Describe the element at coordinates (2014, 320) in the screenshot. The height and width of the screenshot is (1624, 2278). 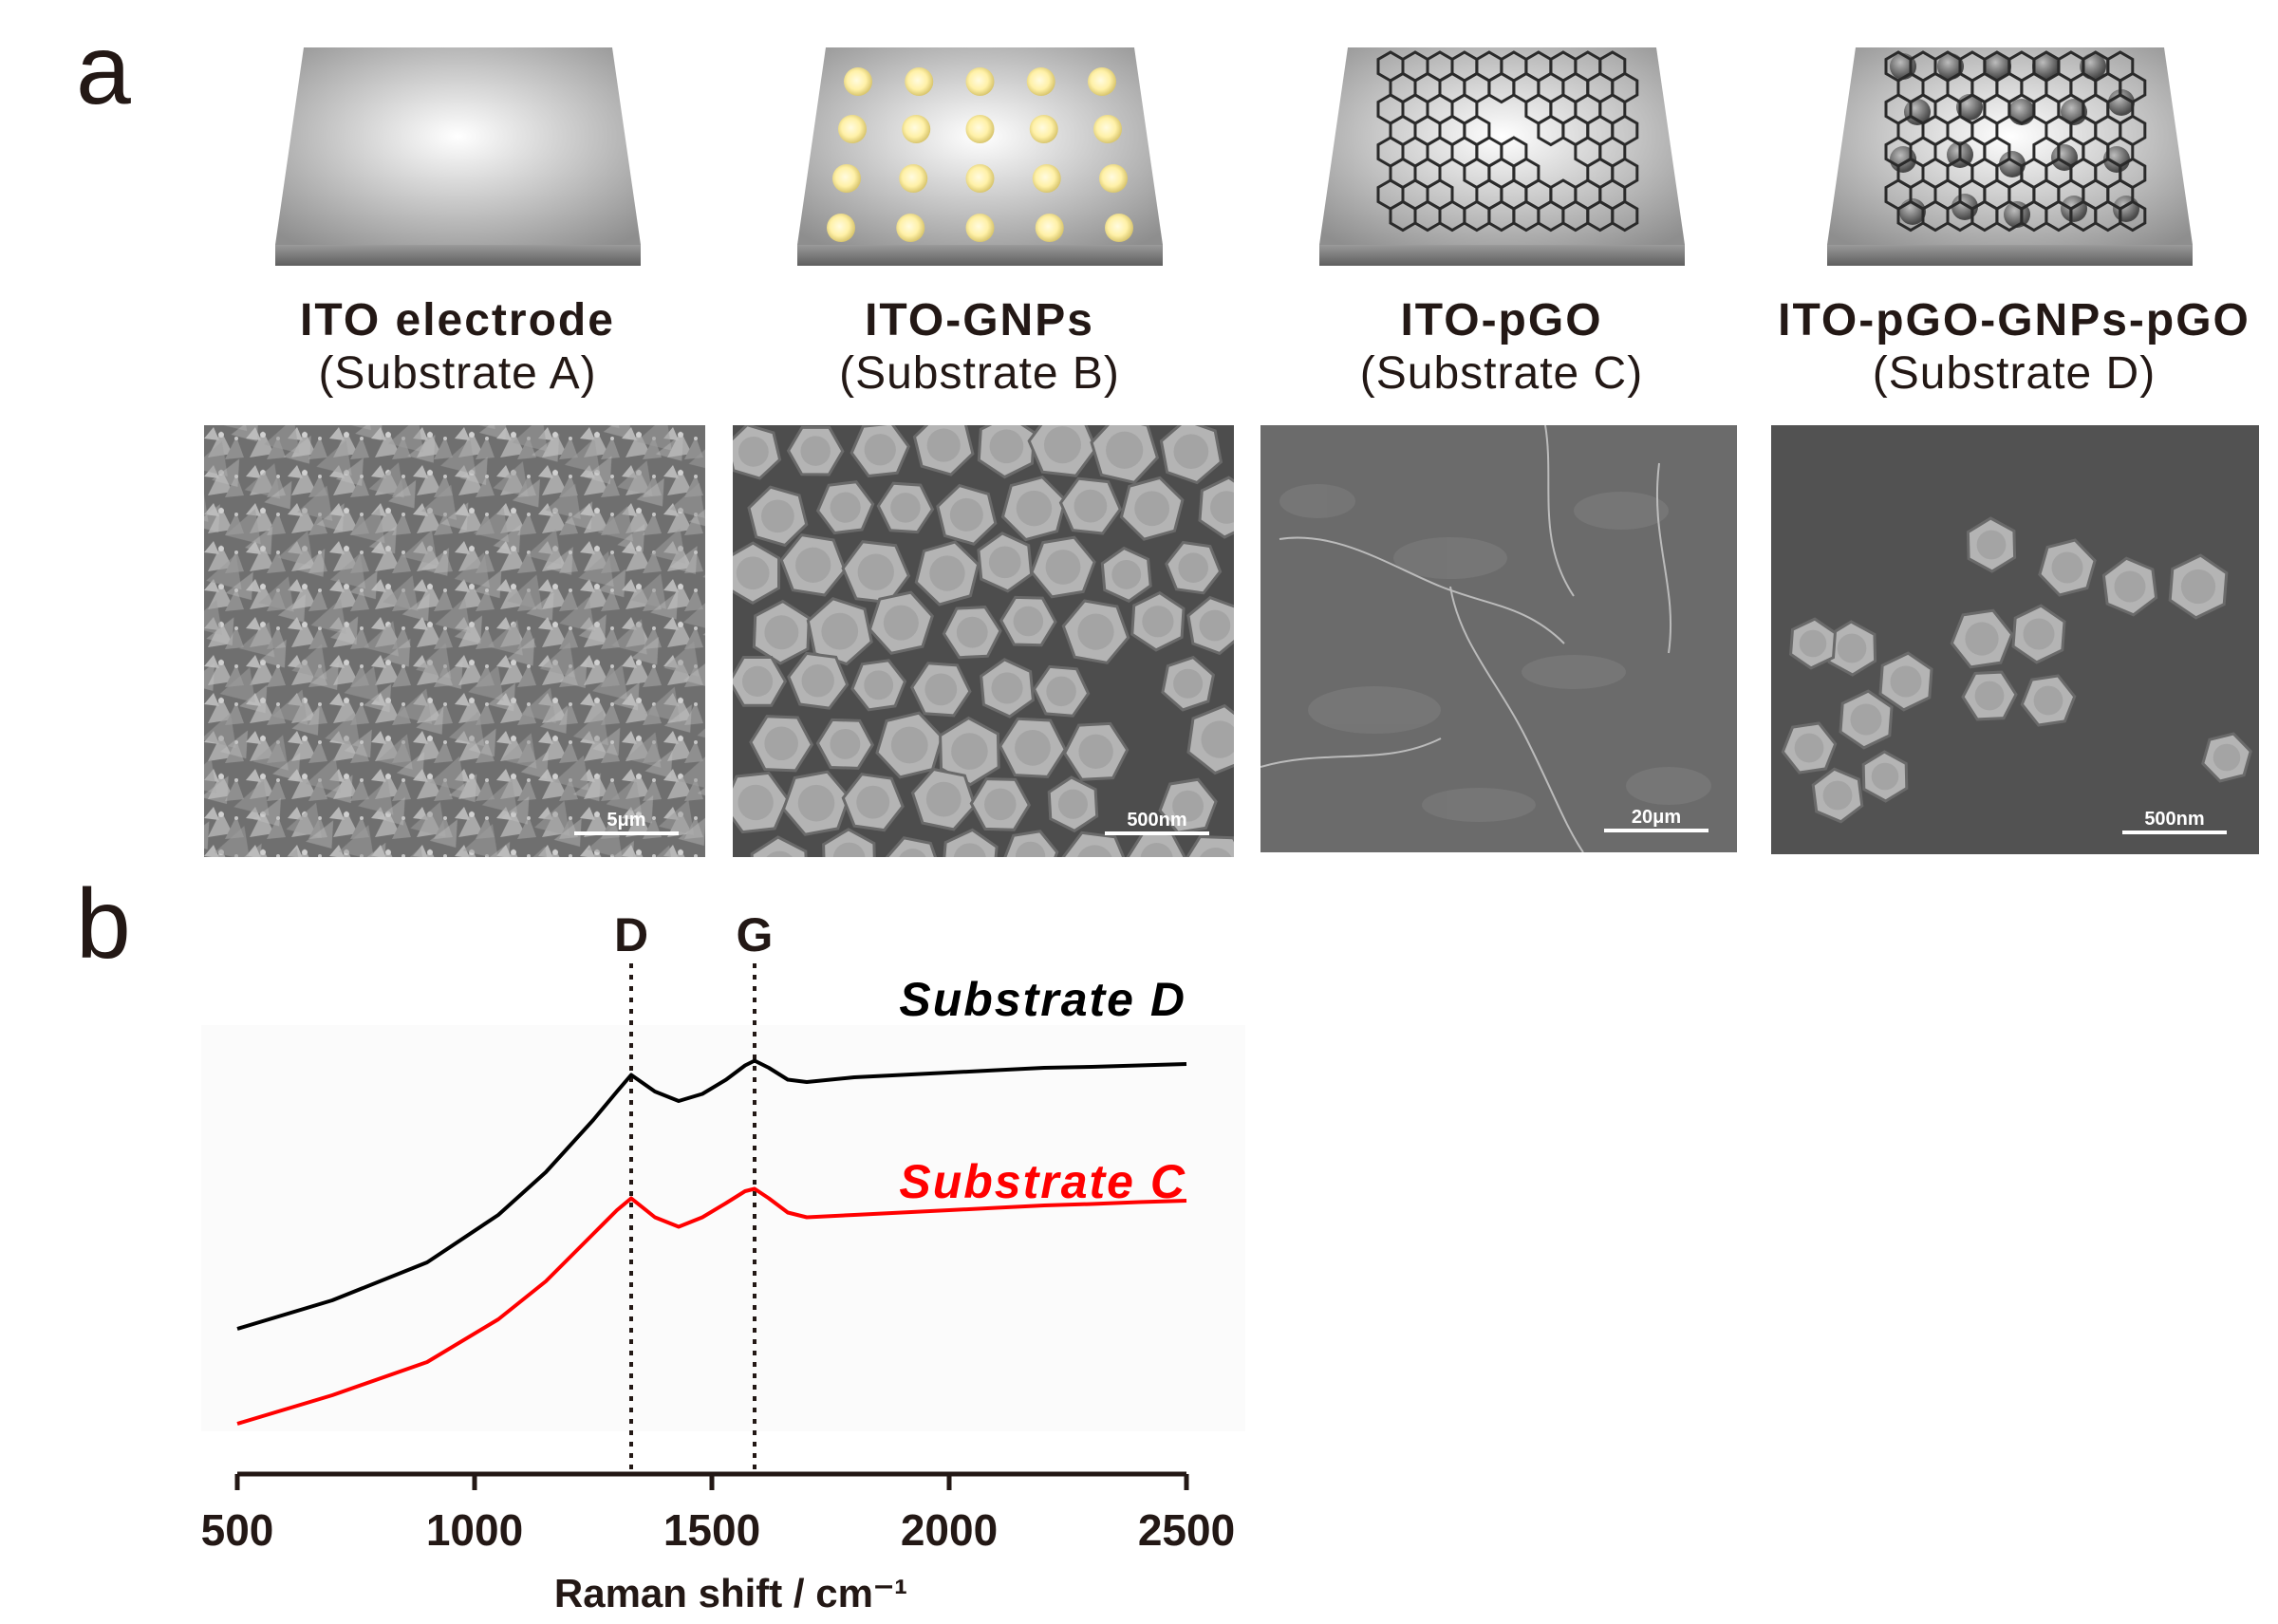
I see `substrate-d-name: ITO-pGO-GNPs-pGO` at that location.